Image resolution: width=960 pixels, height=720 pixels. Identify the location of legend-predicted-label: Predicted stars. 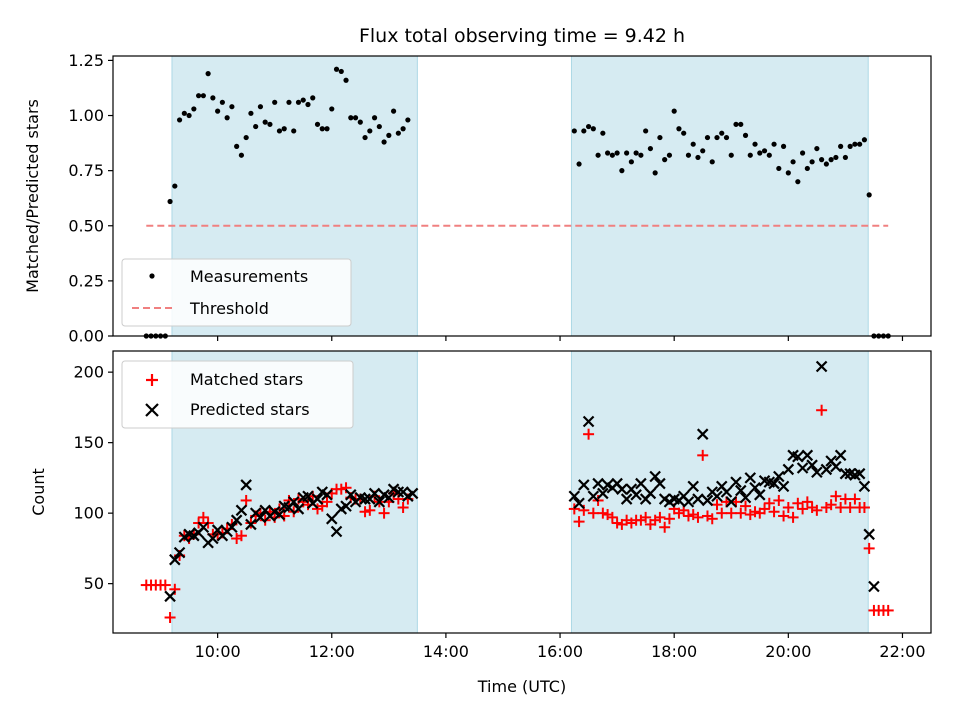
(250, 409).